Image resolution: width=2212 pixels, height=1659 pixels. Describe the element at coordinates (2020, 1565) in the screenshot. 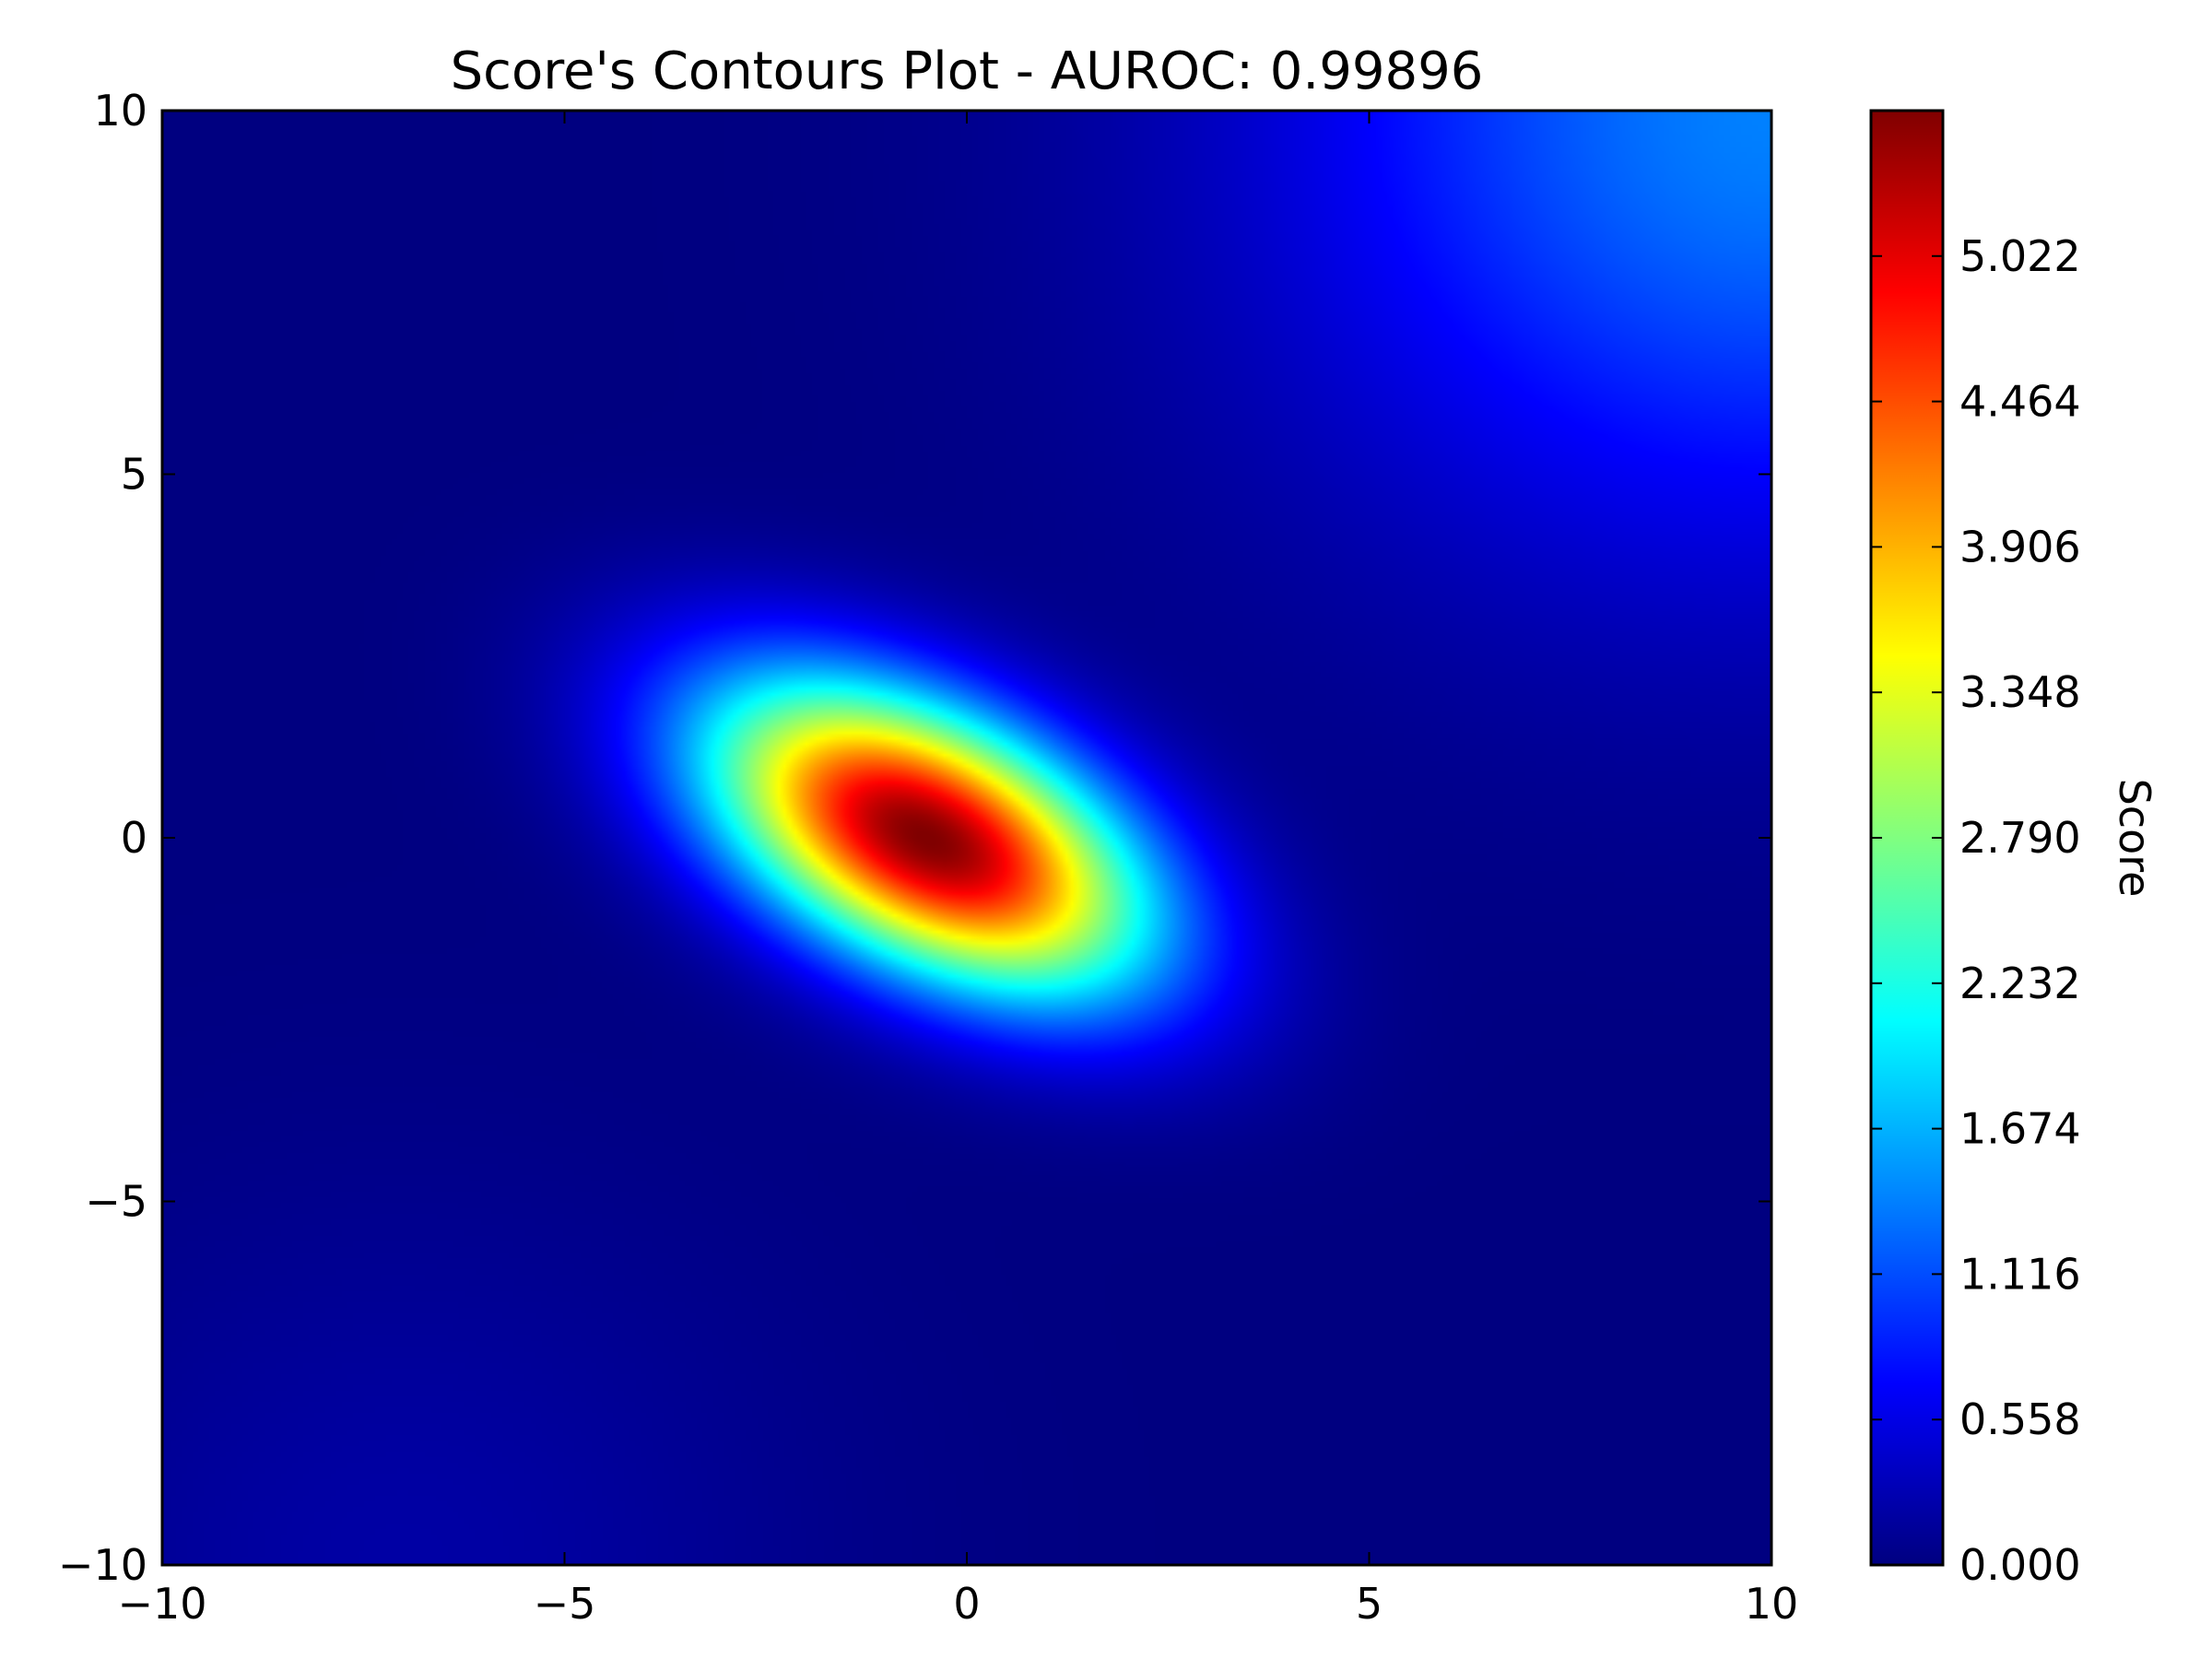

I see `colorbar-tick-label: 0.000` at that location.